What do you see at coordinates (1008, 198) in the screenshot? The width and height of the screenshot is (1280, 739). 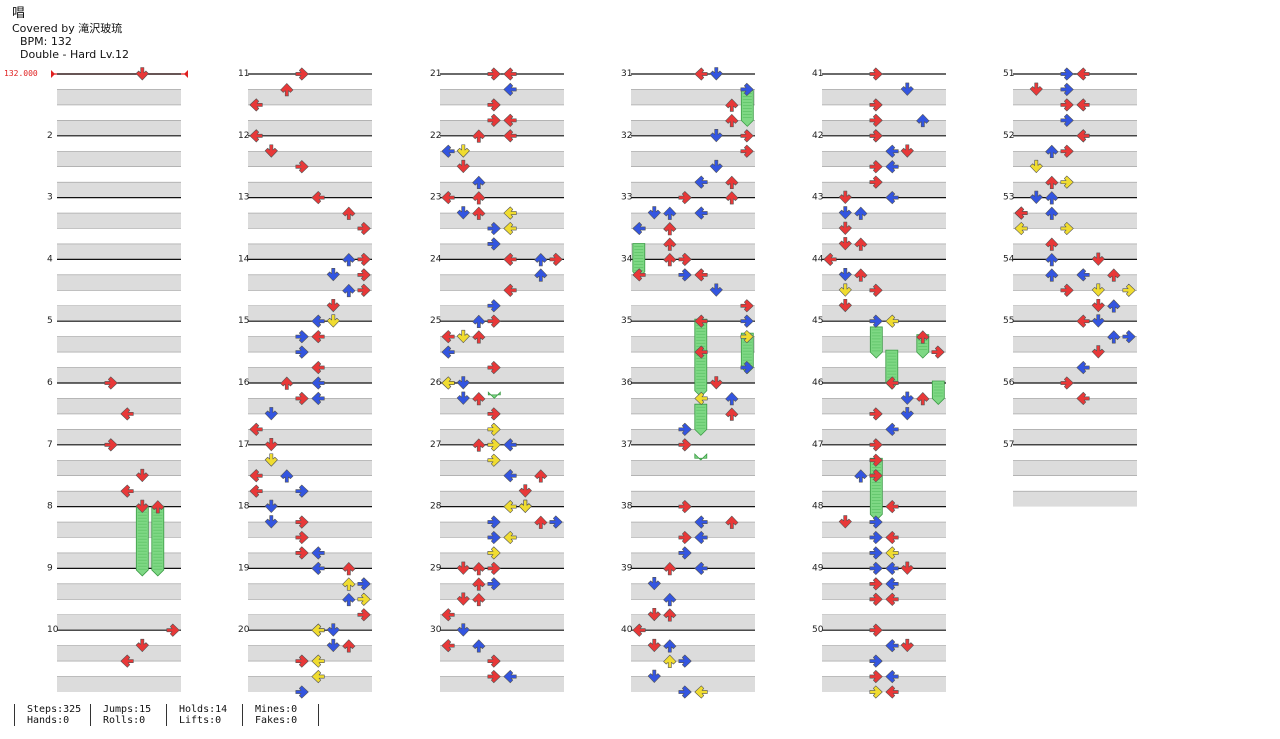 I see `measure-number: 53` at bounding box center [1008, 198].